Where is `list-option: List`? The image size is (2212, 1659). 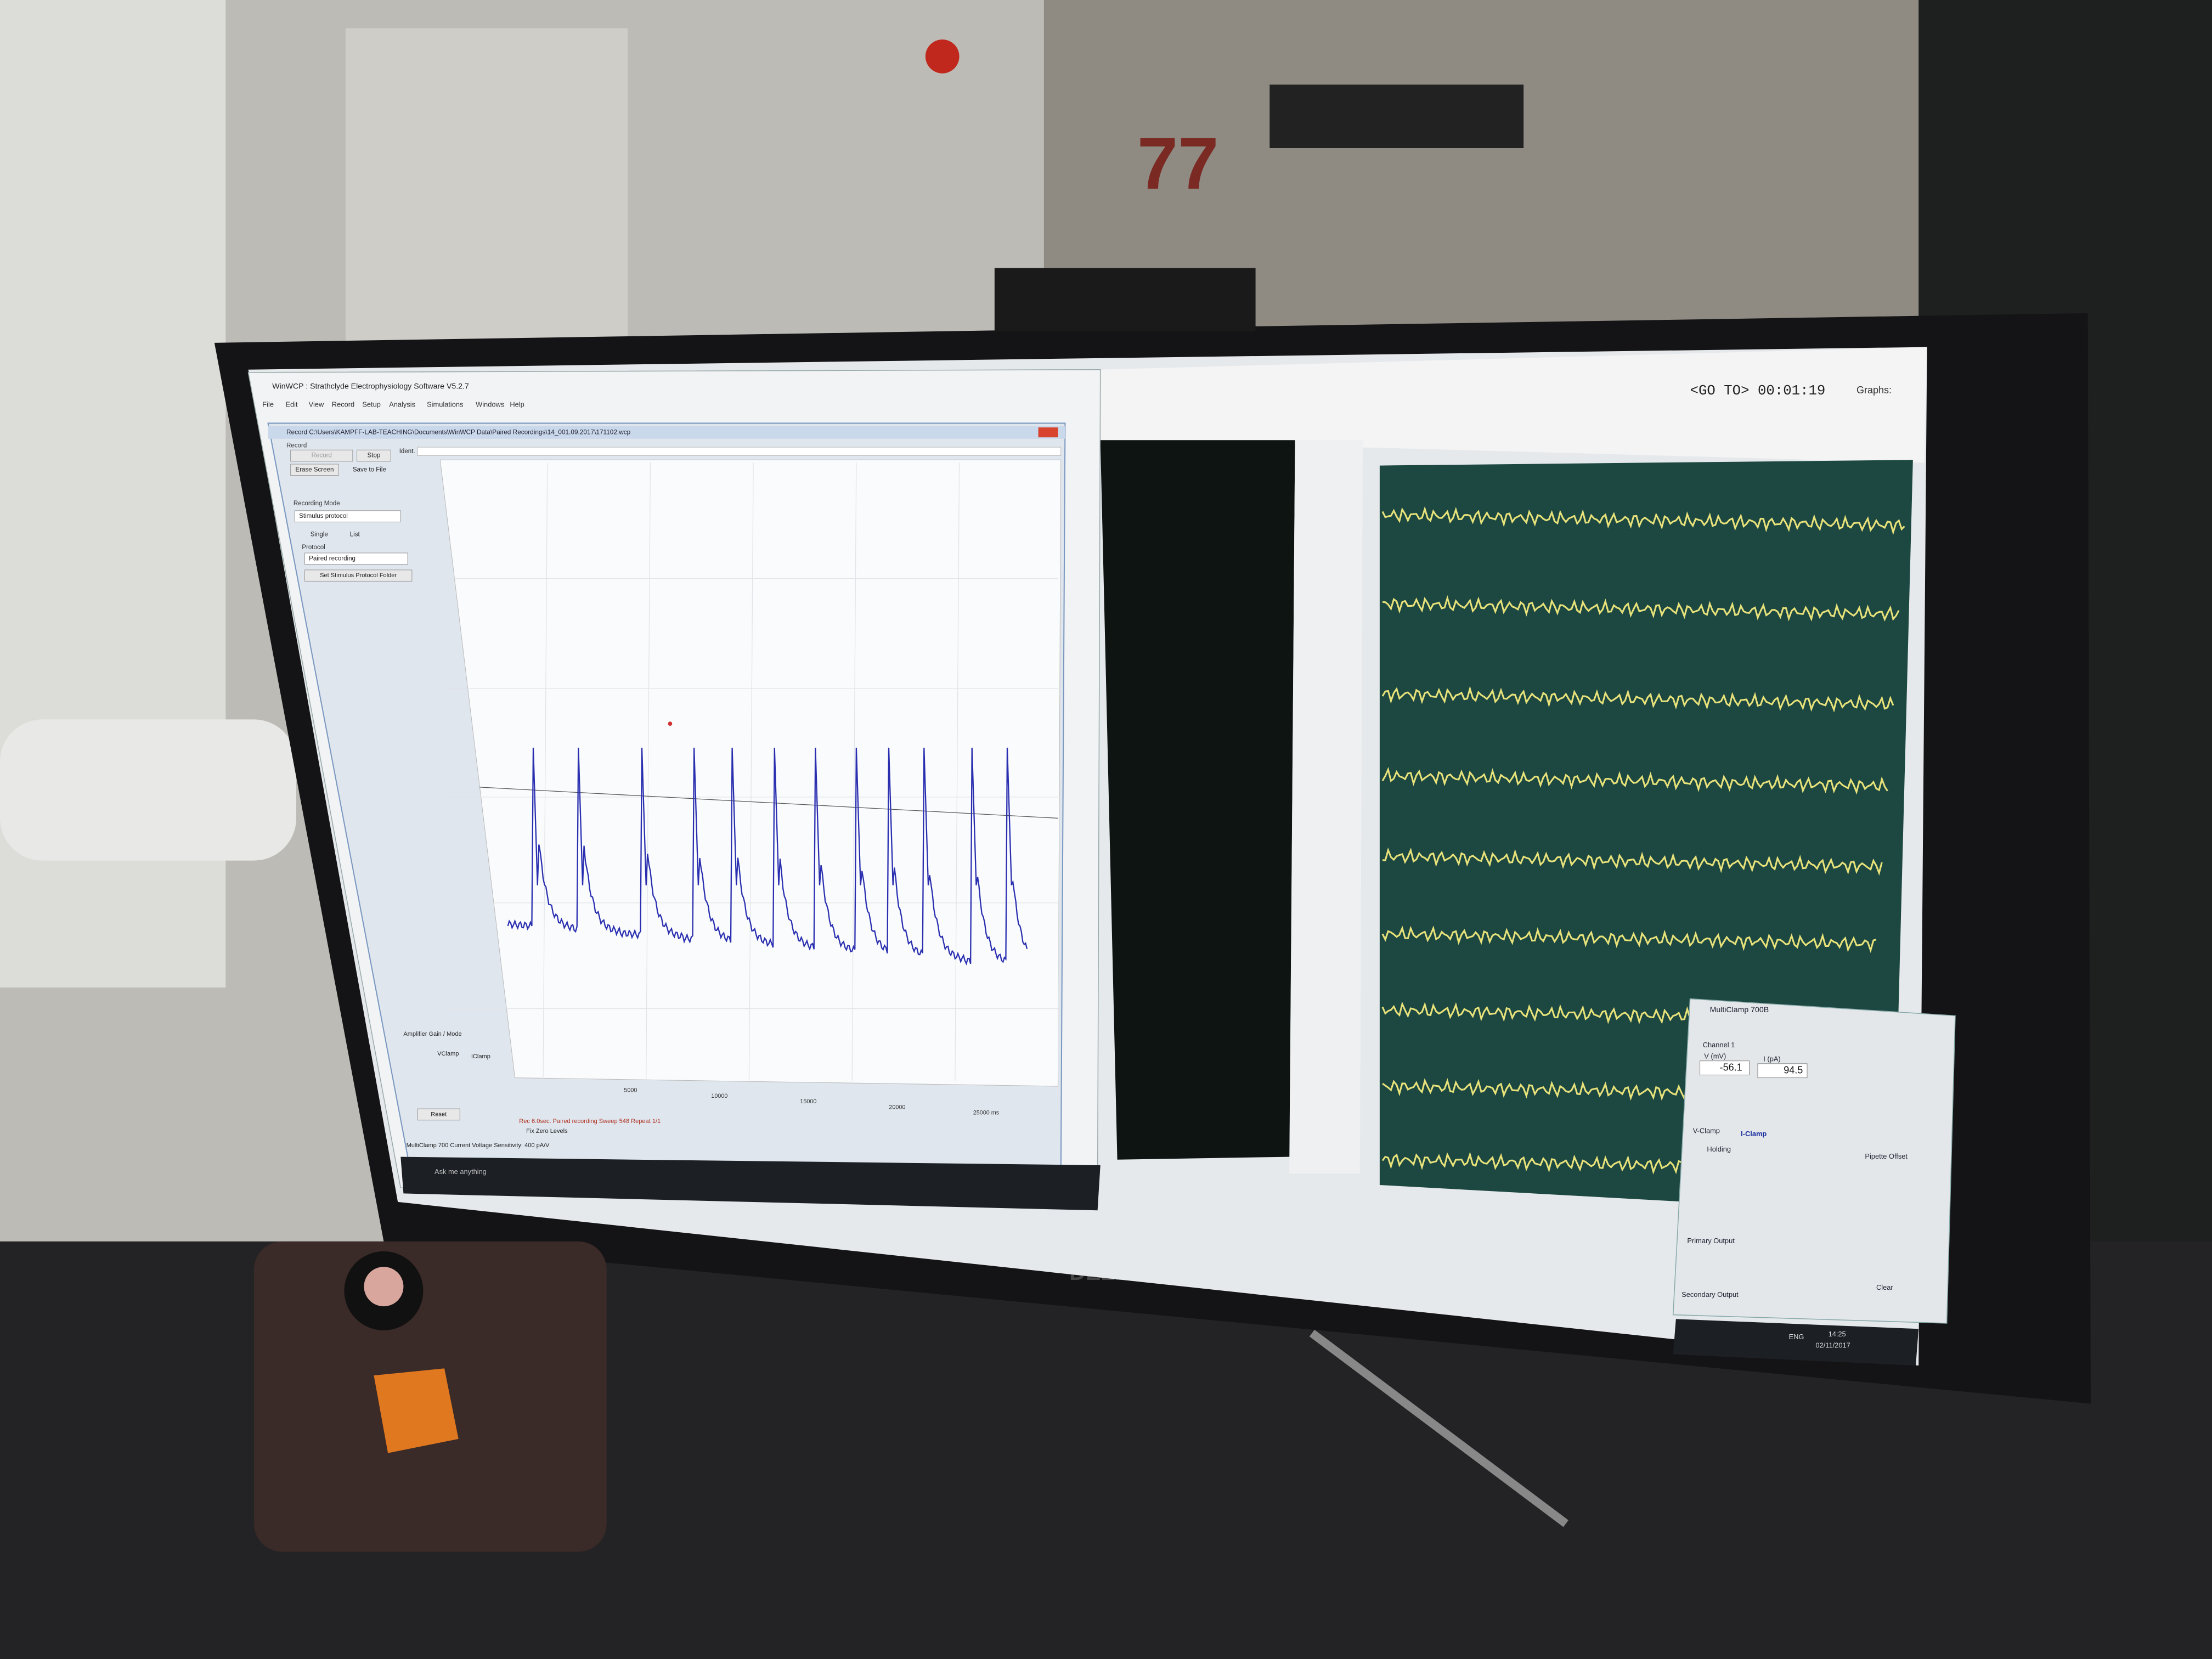 list-option: List is located at coordinates (355, 535).